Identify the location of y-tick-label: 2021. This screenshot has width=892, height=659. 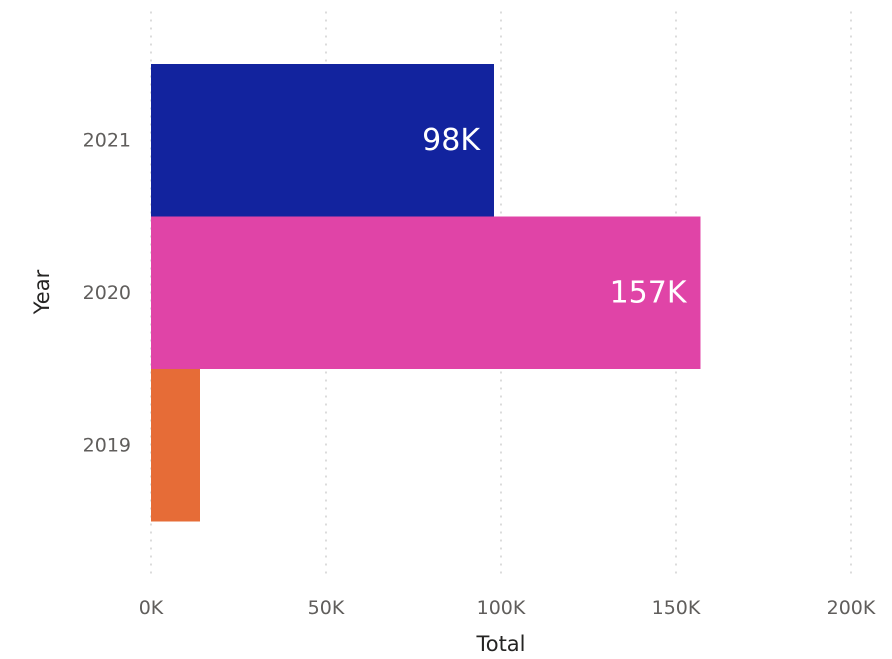
(107, 140).